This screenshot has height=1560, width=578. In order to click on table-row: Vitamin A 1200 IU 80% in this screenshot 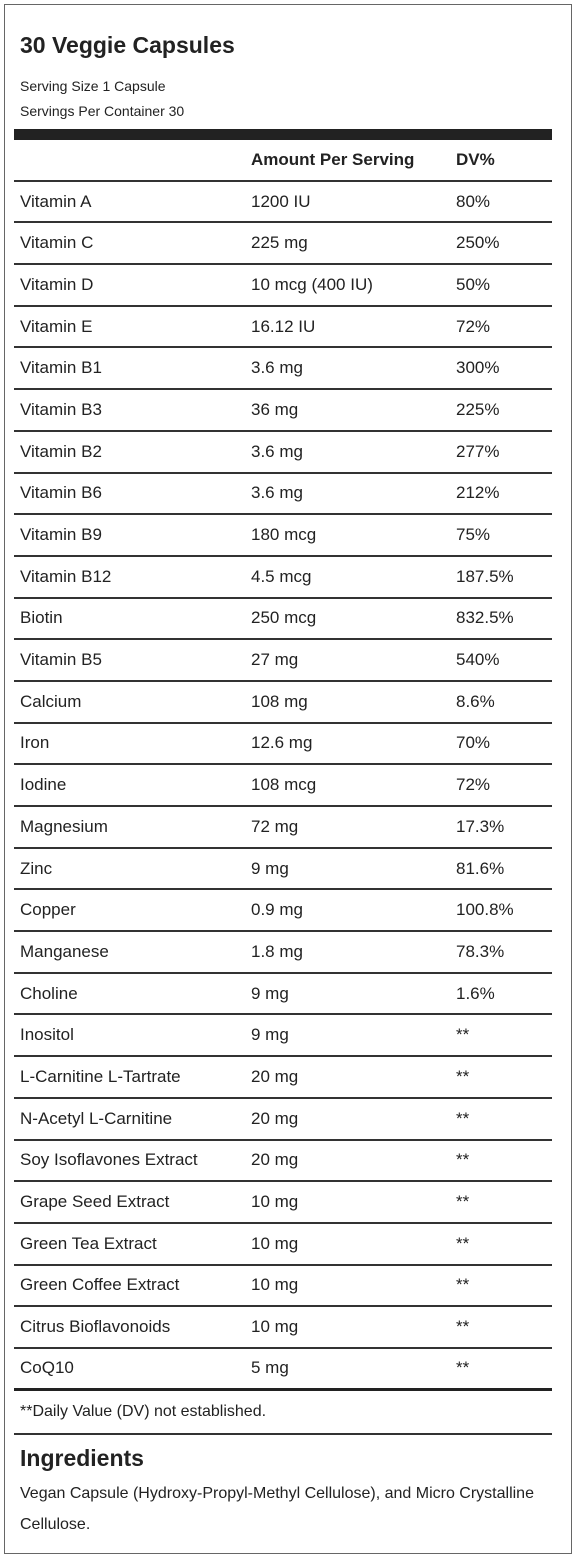, I will do `click(283, 203)`.